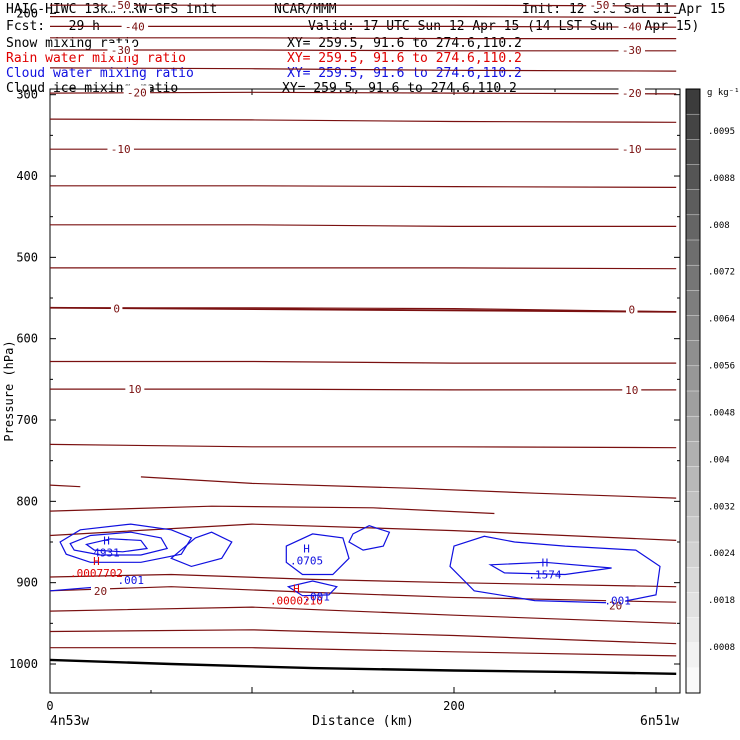 Image resolution: width=740 pixels, height=740 pixels. I want to click on y-axis-title: Pressure (hPa), so click(9, 390).